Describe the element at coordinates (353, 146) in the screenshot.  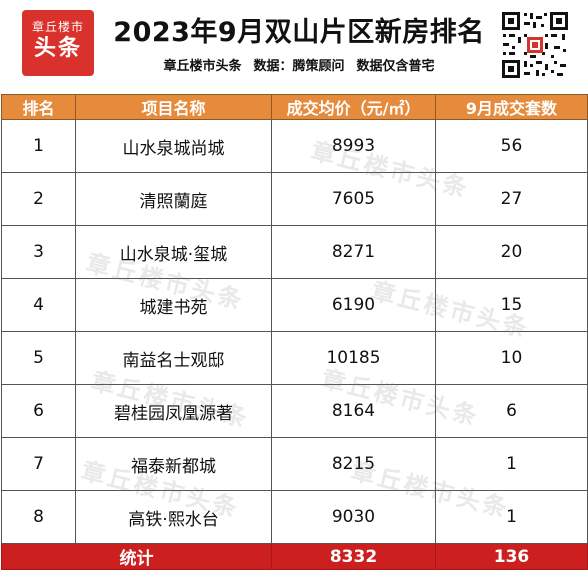
I see `price-cell: 8993` at that location.